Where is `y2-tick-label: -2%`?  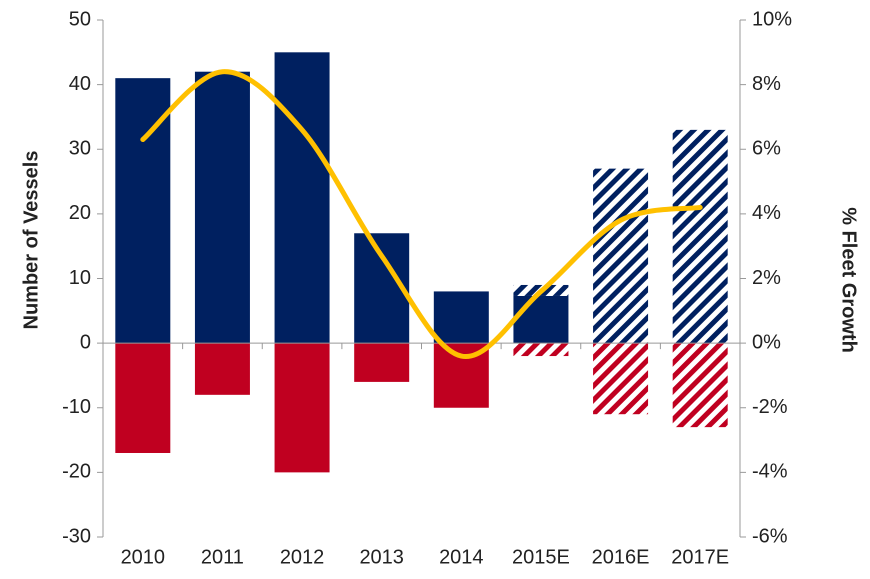 y2-tick-label: -2% is located at coordinates (770, 407).